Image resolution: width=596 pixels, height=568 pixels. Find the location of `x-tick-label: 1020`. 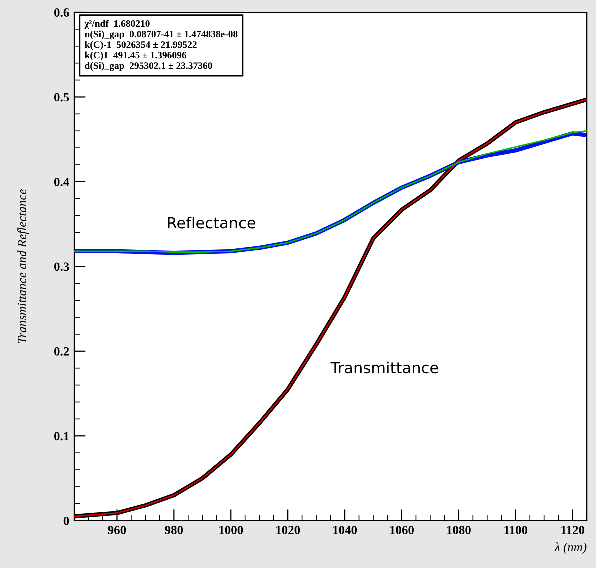

x-tick-label: 1020 is located at coordinates (288, 530).